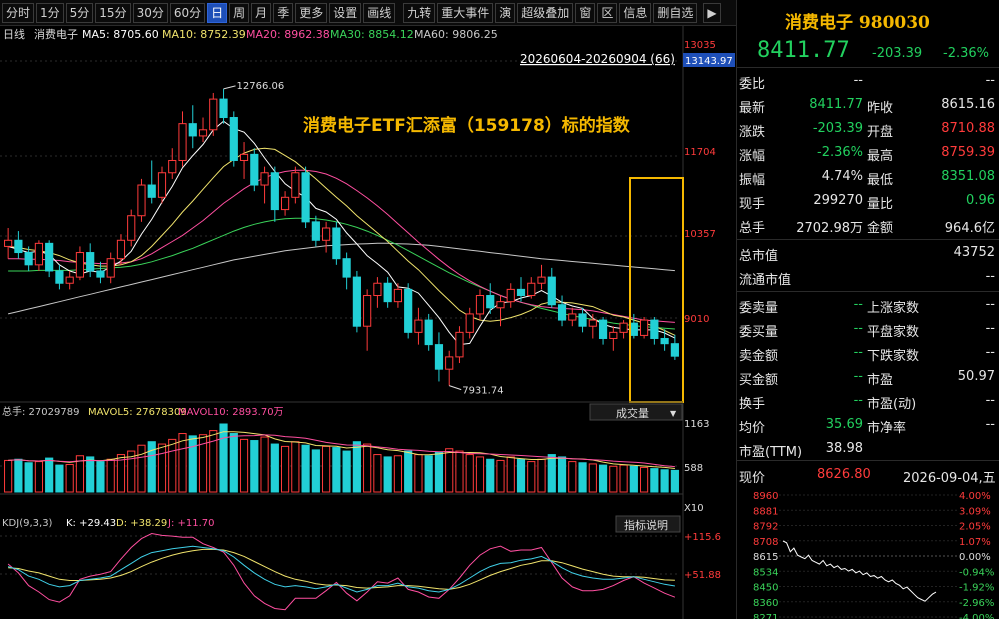 This screenshot has width=999, height=619. What do you see at coordinates (113, 12) in the screenshot?
I see `toolbar-button-3: 15分` at bounding box center [113, 12].